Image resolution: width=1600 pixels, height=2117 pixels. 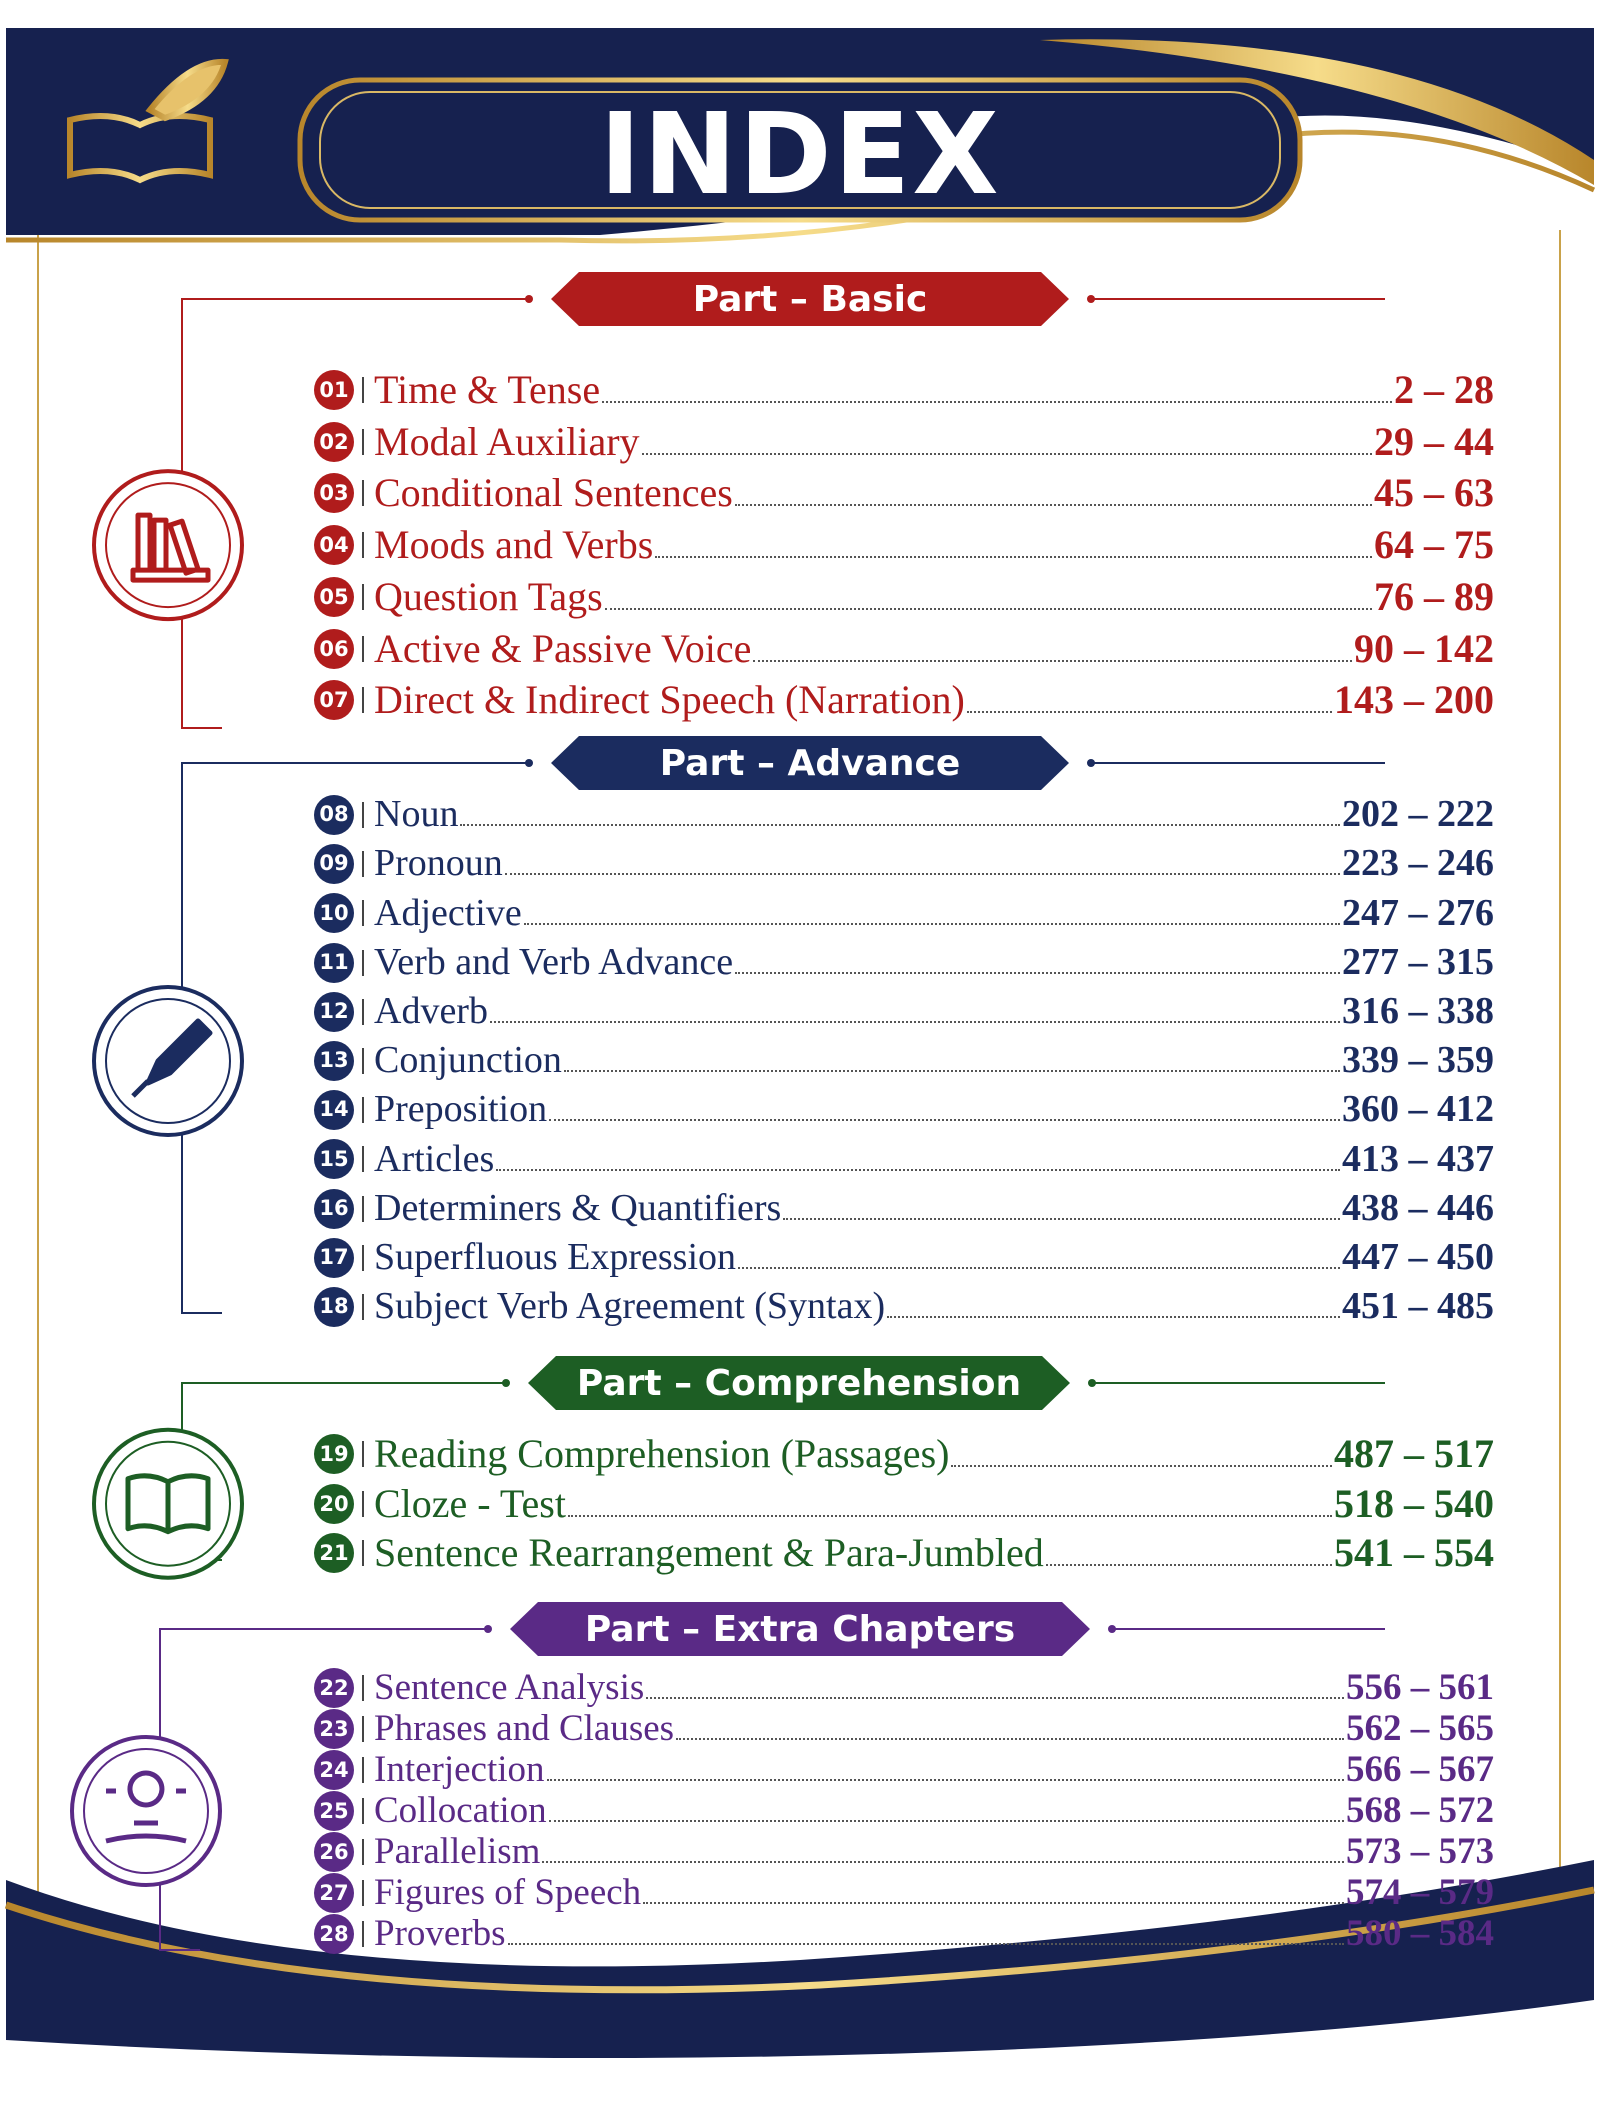 I want to click on chapter-number: 01, so click(x=334, y=390).